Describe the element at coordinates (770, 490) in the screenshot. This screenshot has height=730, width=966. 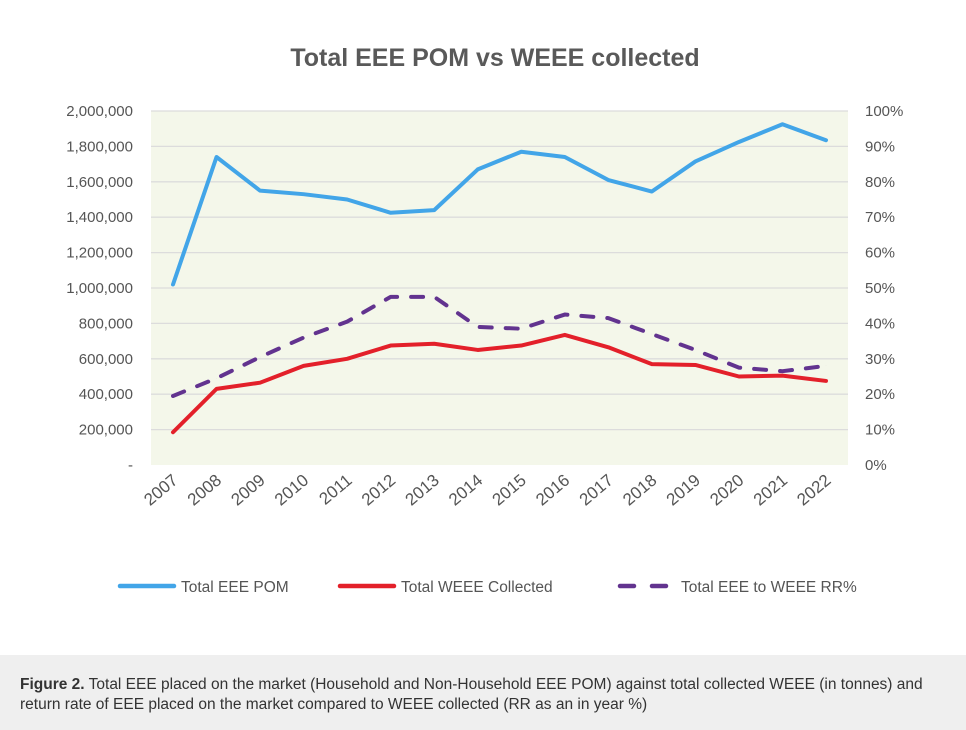
I see `x-tick-label: 2021` at that location.